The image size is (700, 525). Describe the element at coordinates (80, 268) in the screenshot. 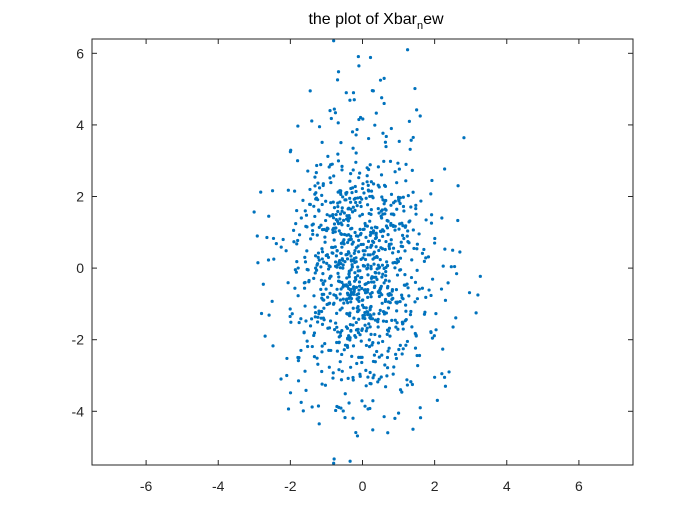

I see `y-tick-label: 0` at that location.